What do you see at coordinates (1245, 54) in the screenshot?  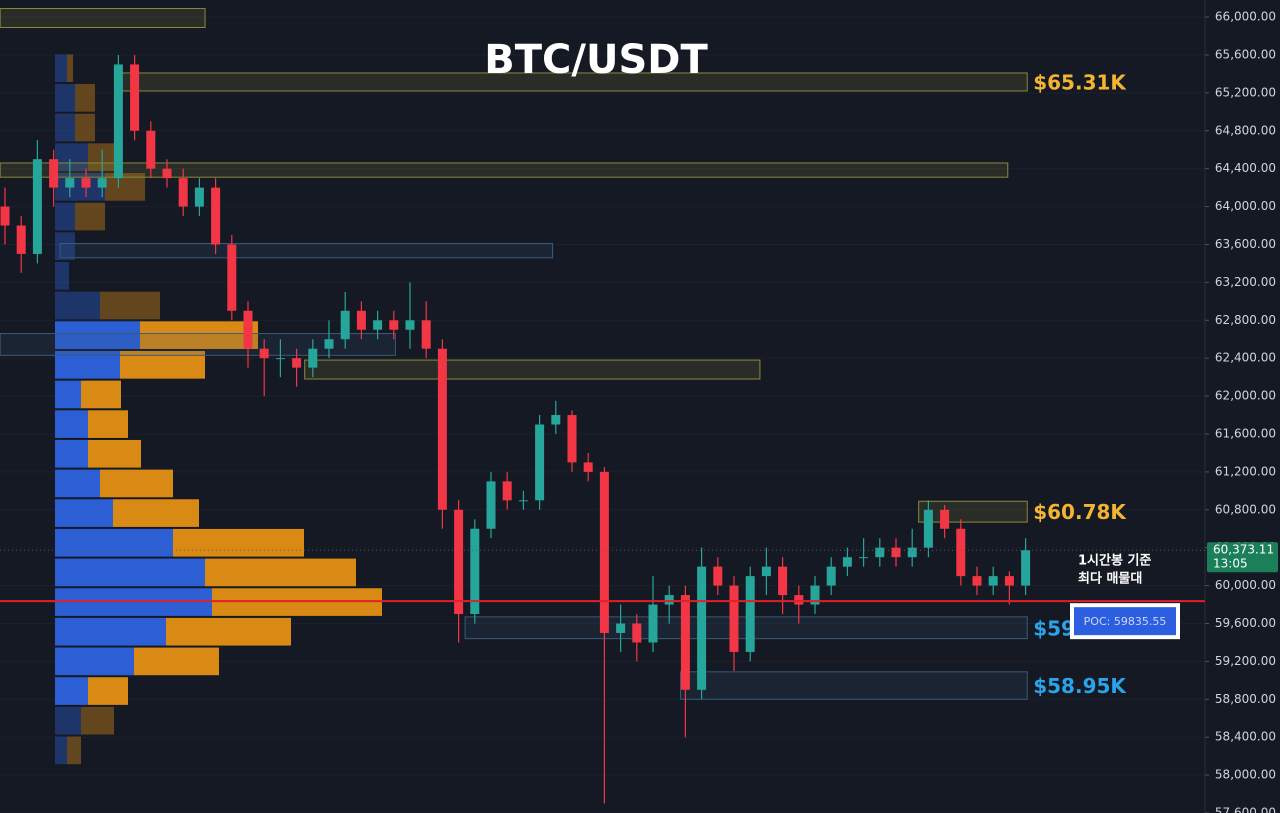 I see `y-tick-label: 65,600.00` at bounding box center [1245, 54].